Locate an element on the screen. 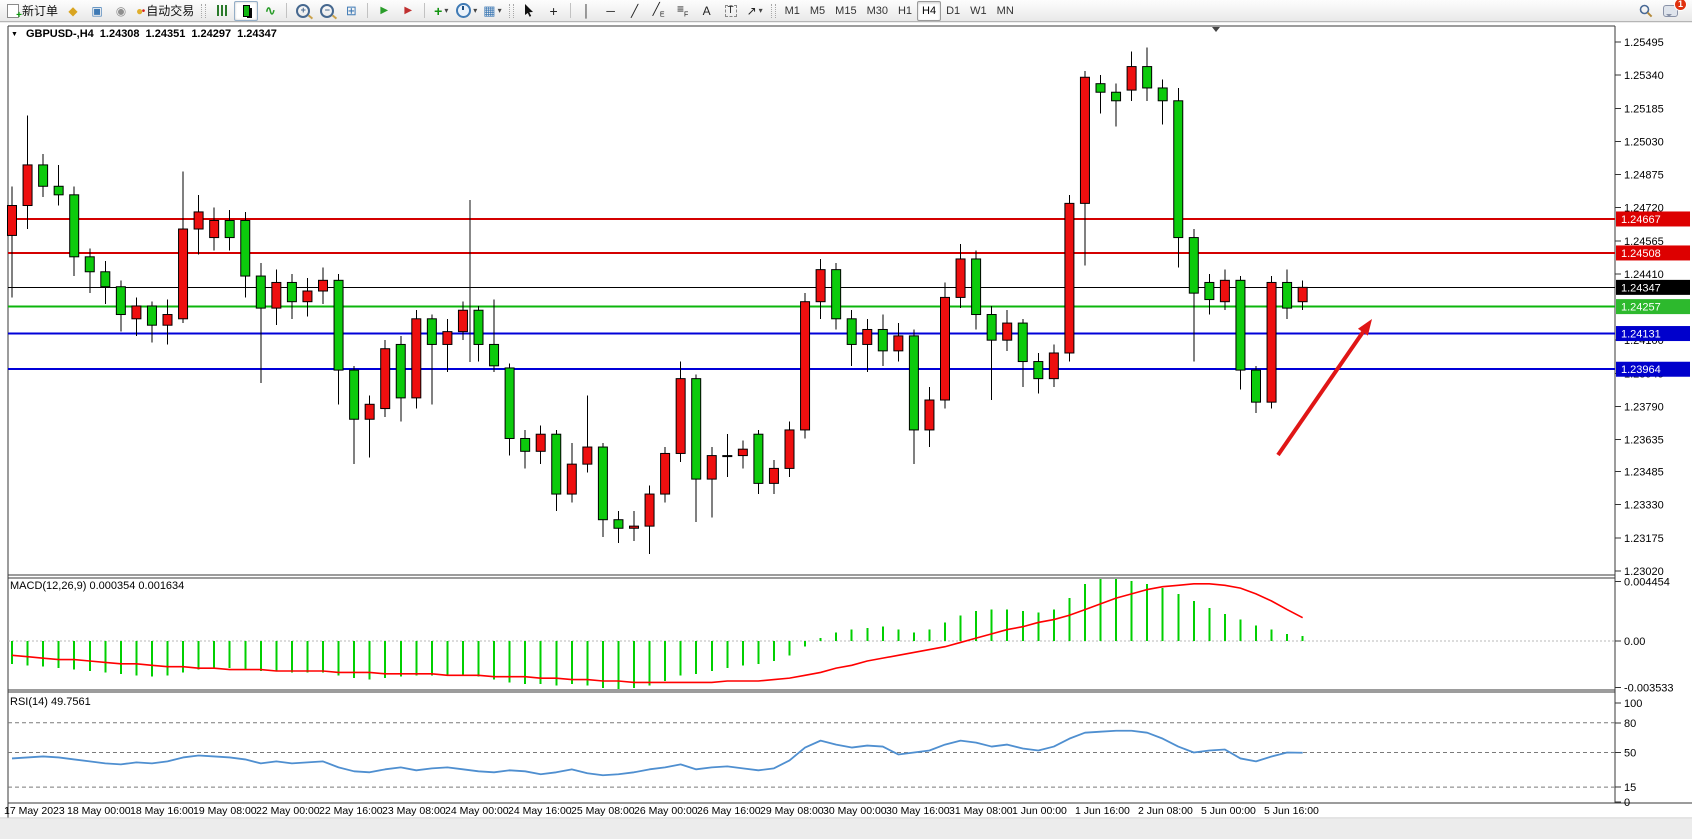  rsi-scale-label: 0 is located at coordinates (1627, 803).